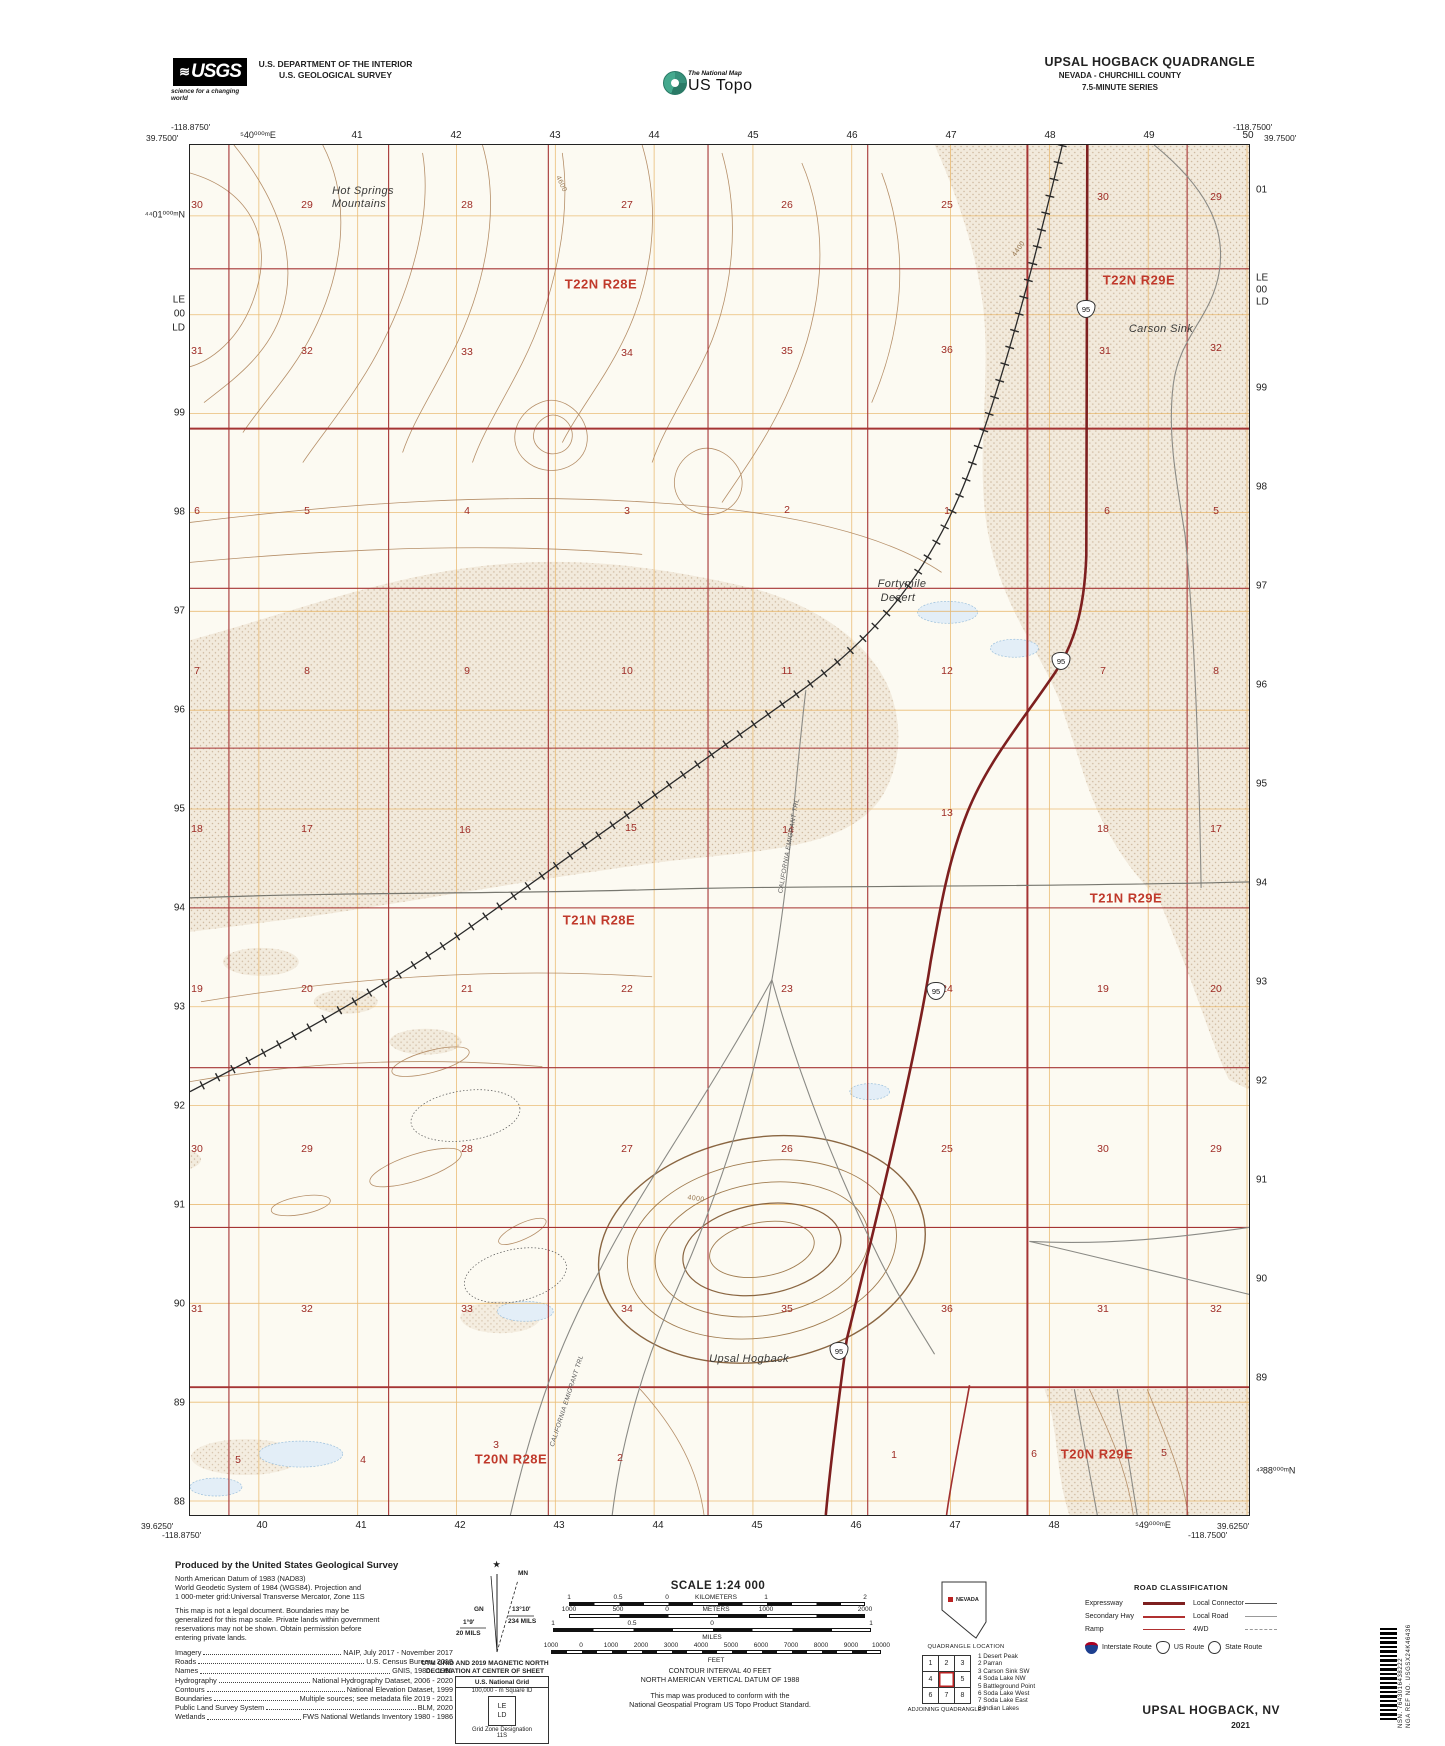 This screenshot has height=1746, width=1445. I want to click on left-grid-label: 94, so click(179, 908).